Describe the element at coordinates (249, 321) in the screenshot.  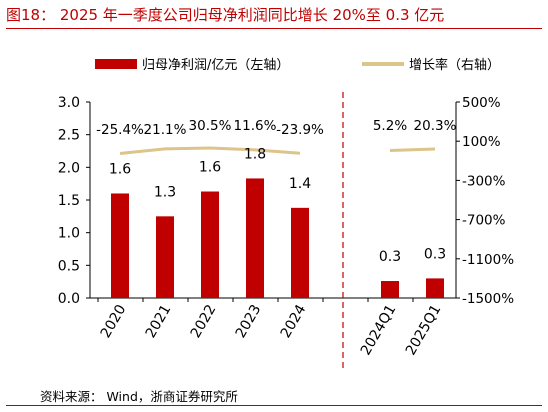
I see `x-tick-label: 2023` at that location.